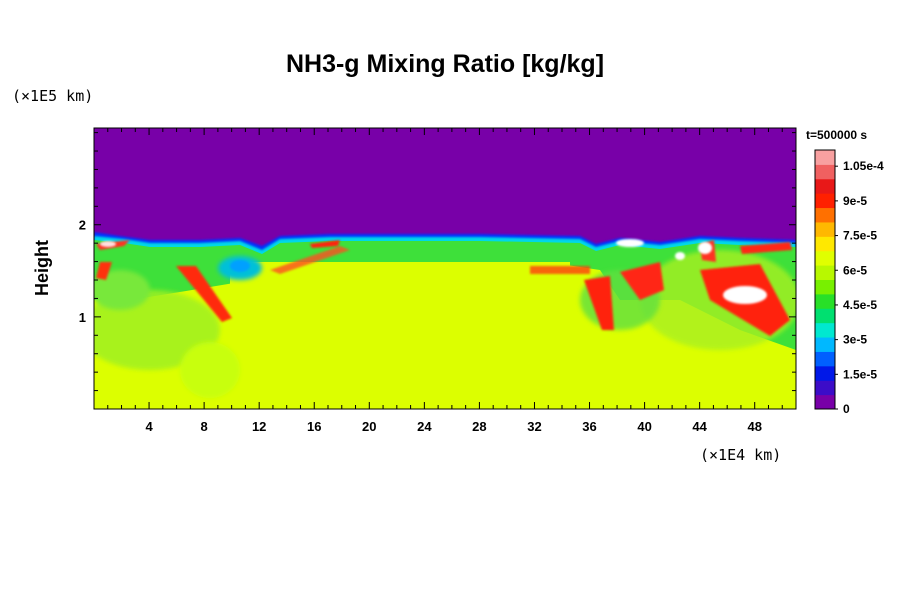 The height and width of the screenshot is (600, 900). What do you see at coordinates (589, 426) in the screenshot?
I see `x-tick-label: 36` at bounding box center [589, 426].